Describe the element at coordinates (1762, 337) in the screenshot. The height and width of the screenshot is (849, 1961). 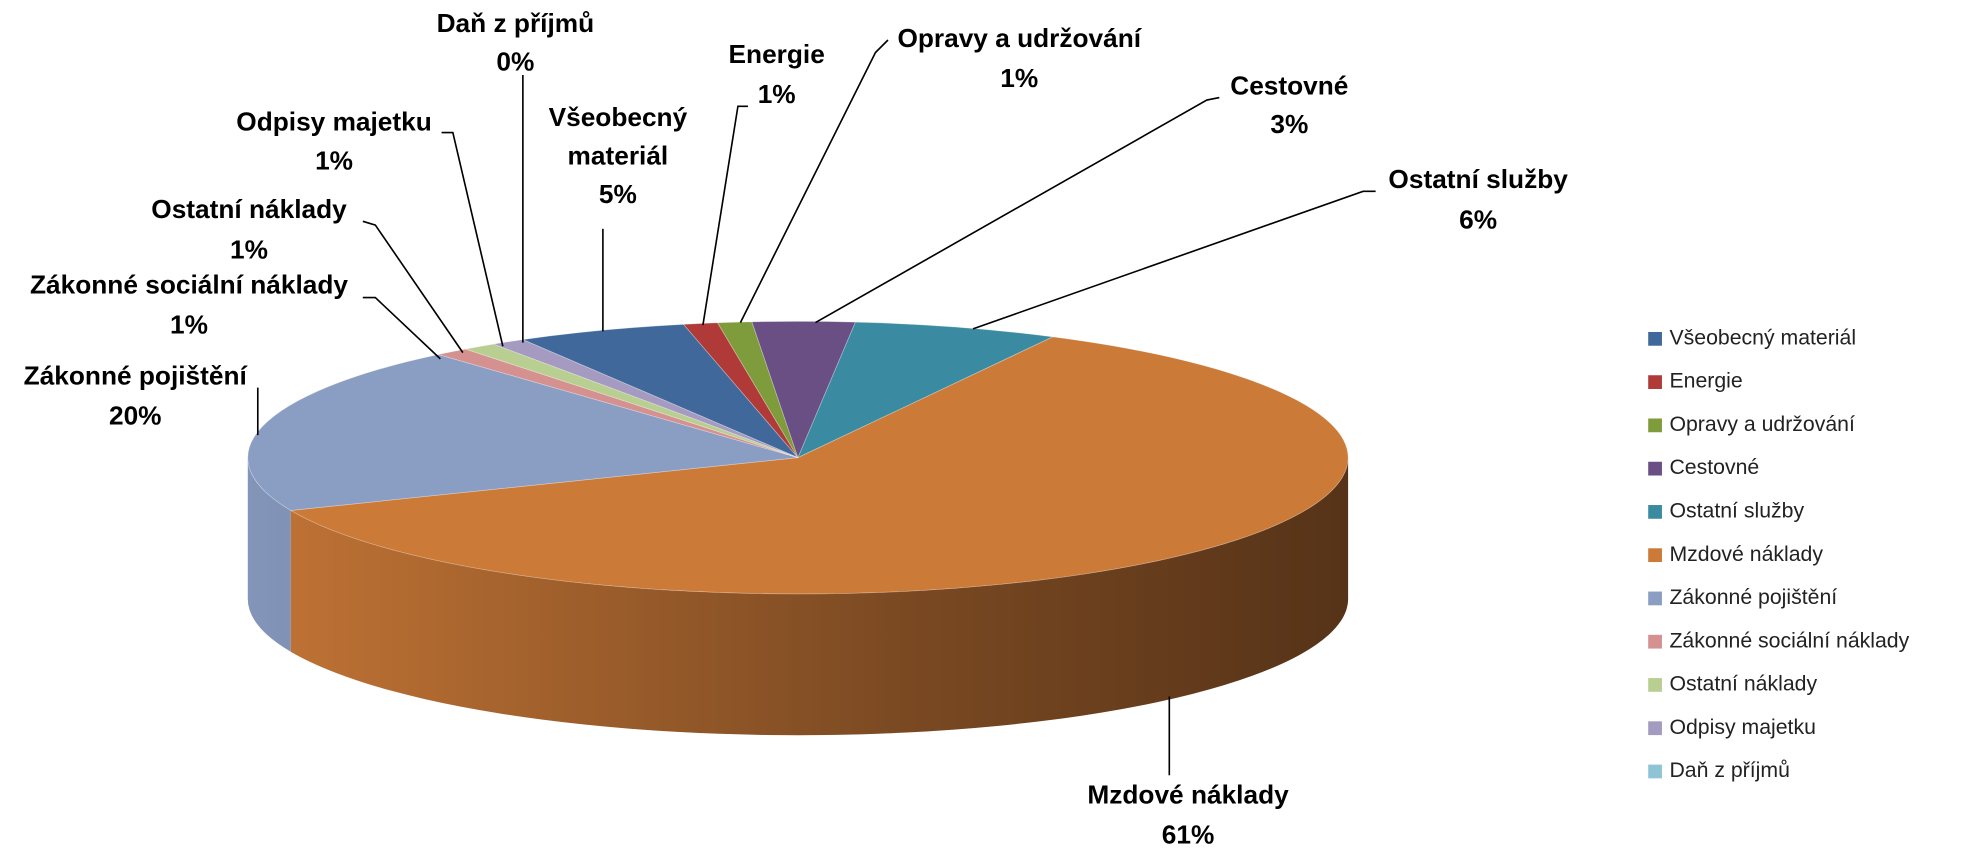
I see `legend-label: Všeobecný materiál` at that location.